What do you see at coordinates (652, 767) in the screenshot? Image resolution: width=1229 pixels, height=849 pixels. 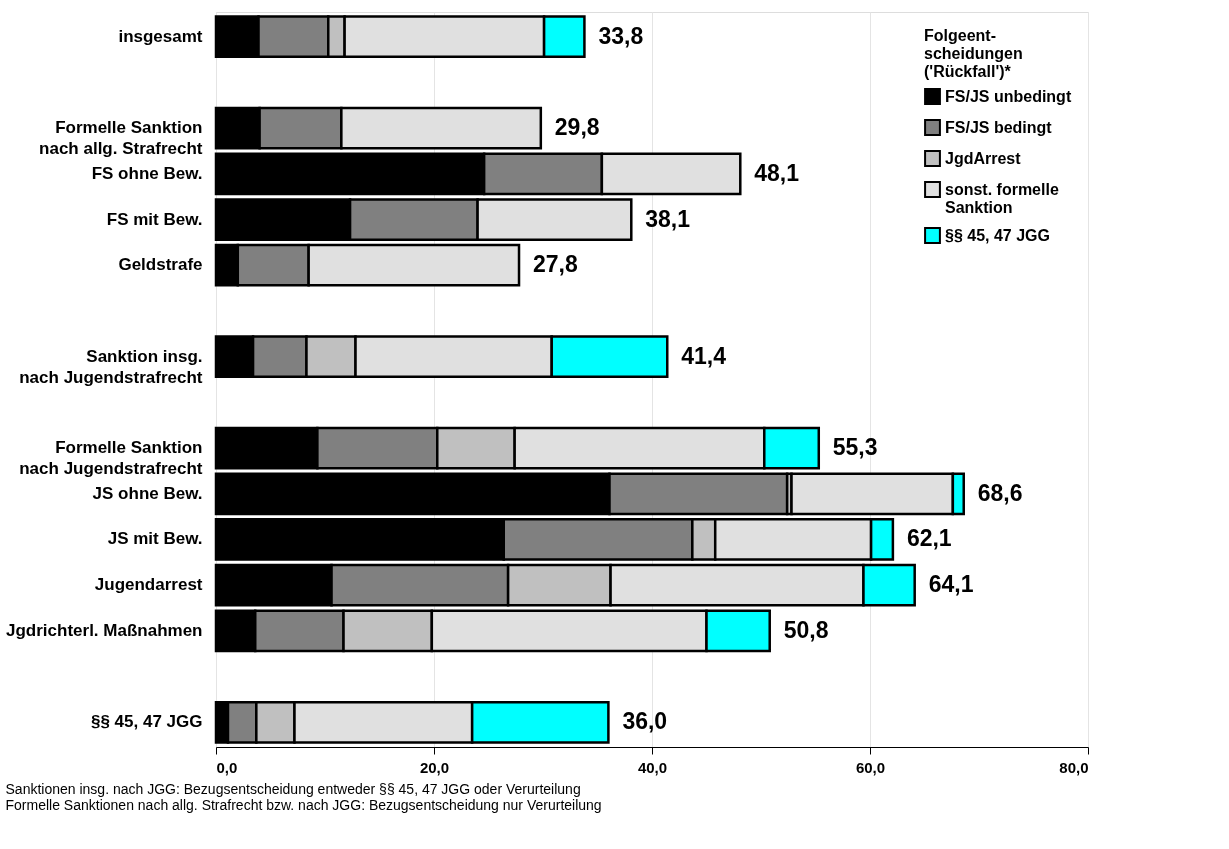 I see `x-tick-label: 40,0` at bounding box center [652, 767].